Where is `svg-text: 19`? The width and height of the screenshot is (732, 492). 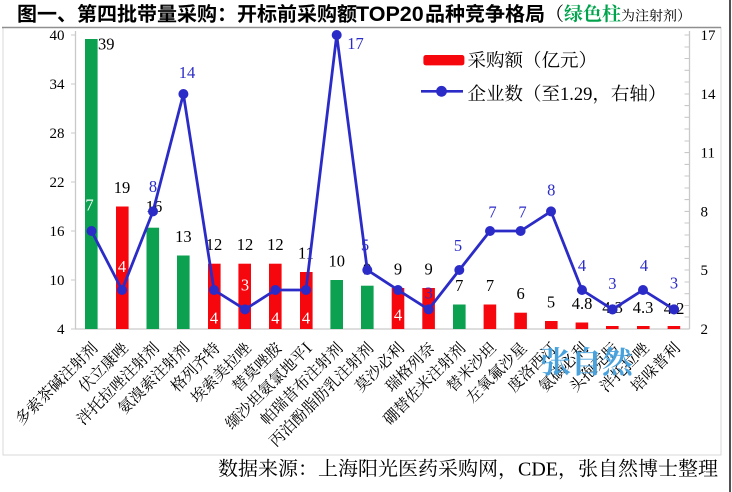
svg-text: 19 is located at coordinates (122, 187).